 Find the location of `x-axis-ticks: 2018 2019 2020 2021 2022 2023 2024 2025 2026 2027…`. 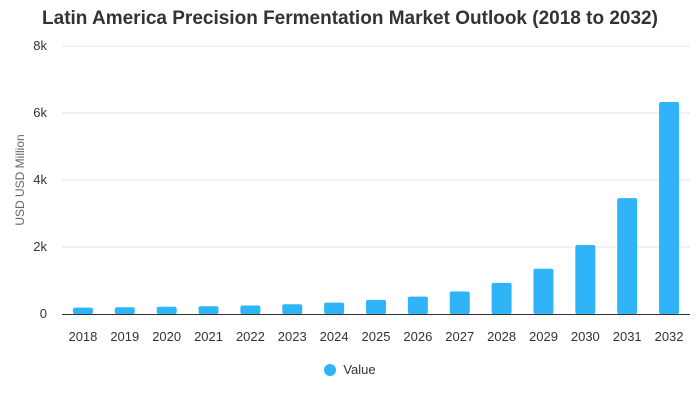

x-axis-ticks: 2018 2019 2020 2021 2022 2023 2024 2025 2026 2027… is located at coordinates (375, 336).